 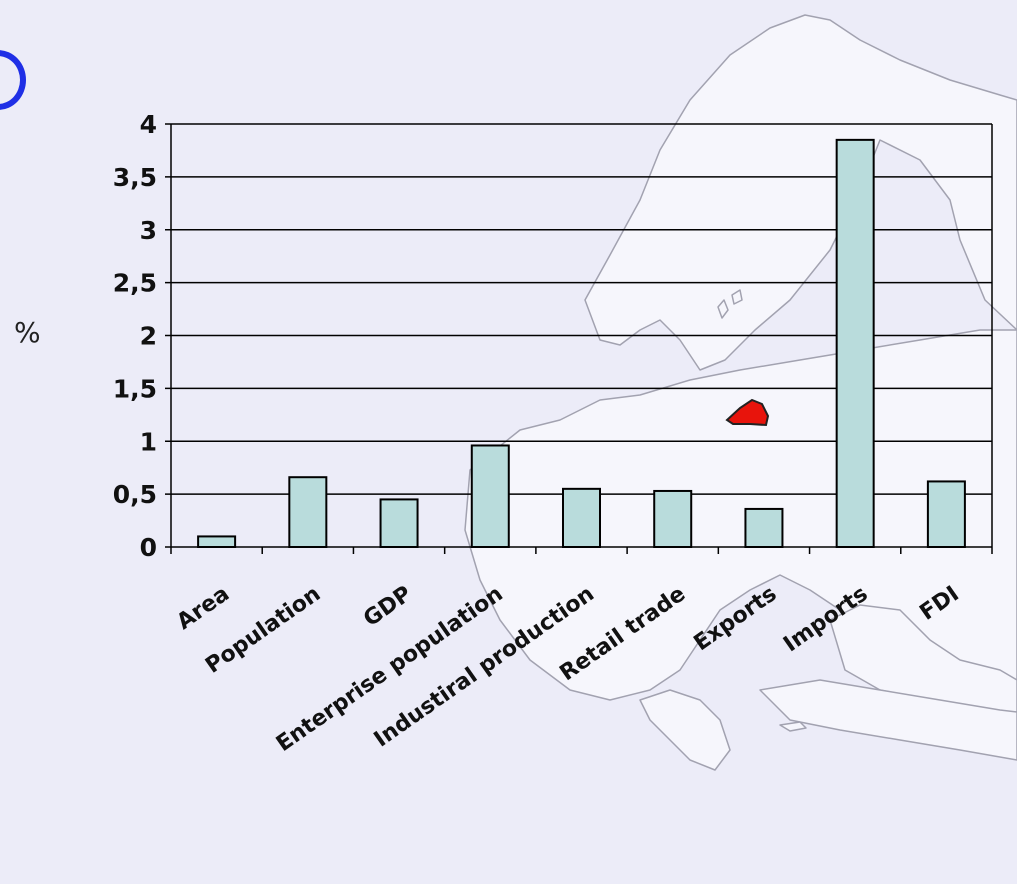 What do you see at coordinates (135, 283) in the screenshot?
I see `y-tick-label: 2,5` at bounding box center [135, 283].